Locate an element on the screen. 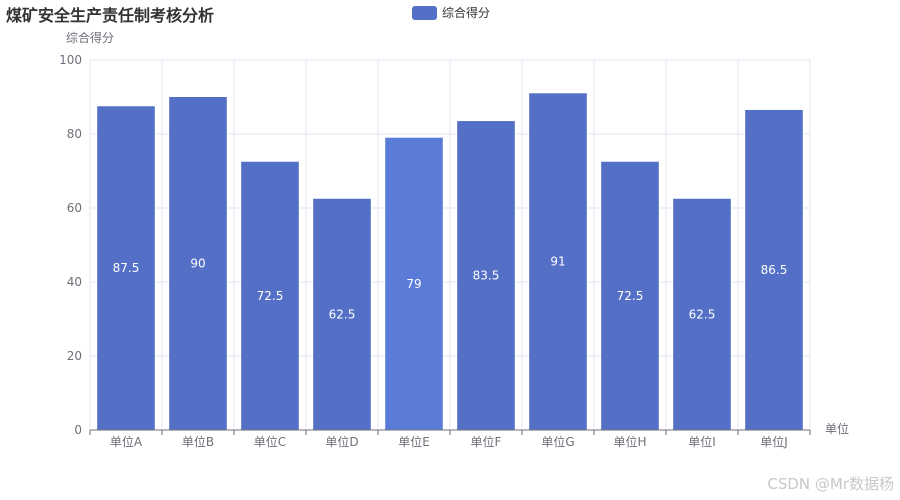 Image resolution: width=900 pixels, height=500 pixels. legend-swatch is located at coordinates (424, 12).